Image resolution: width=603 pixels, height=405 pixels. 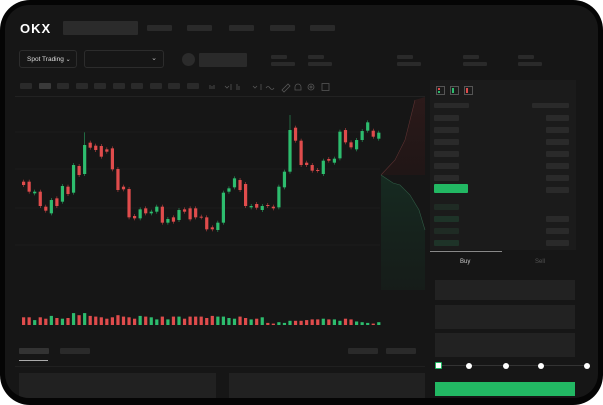 I want to click on chart-tools, so click(x=269, y=88).